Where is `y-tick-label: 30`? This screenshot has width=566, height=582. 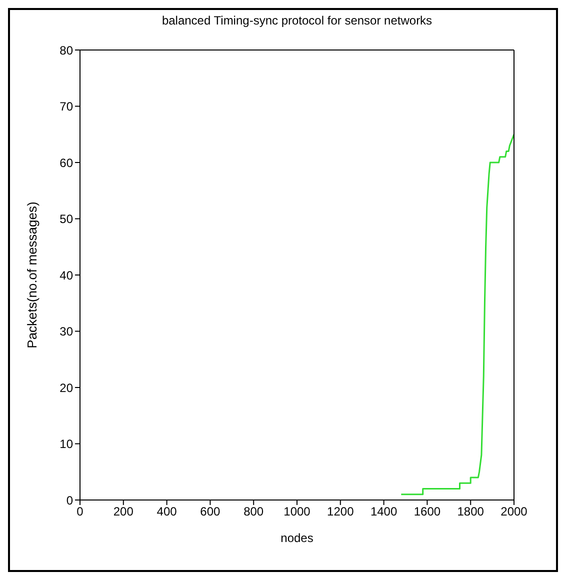 y-tick-label: 30 is located at coordinates (67, 331).